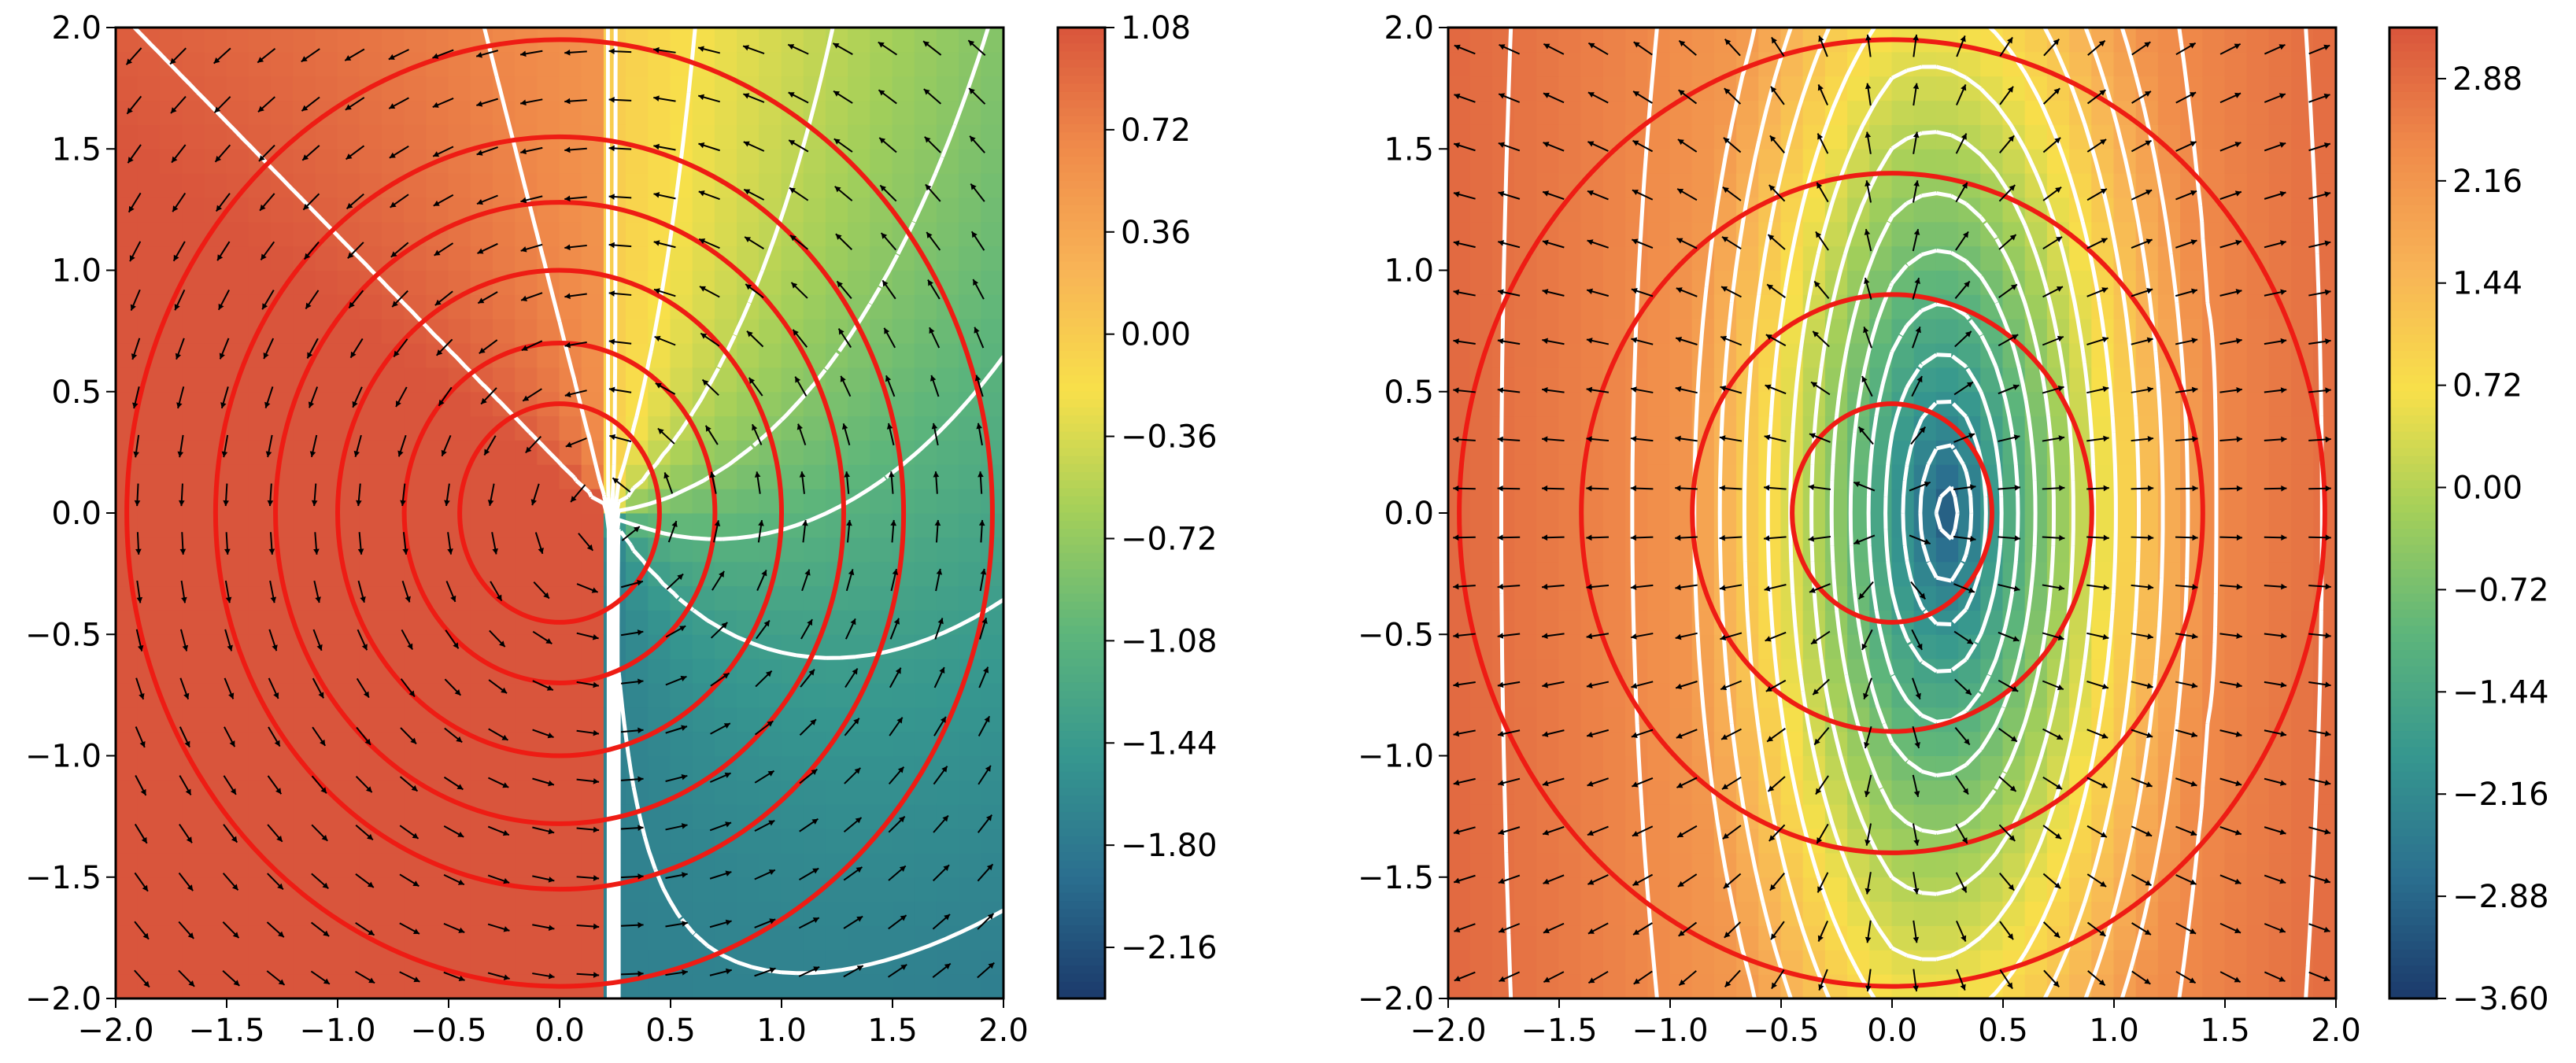 This screenshot has height=1063, width=2576. I want to click on x-tick-label: −1.5, so click(226, 1031).